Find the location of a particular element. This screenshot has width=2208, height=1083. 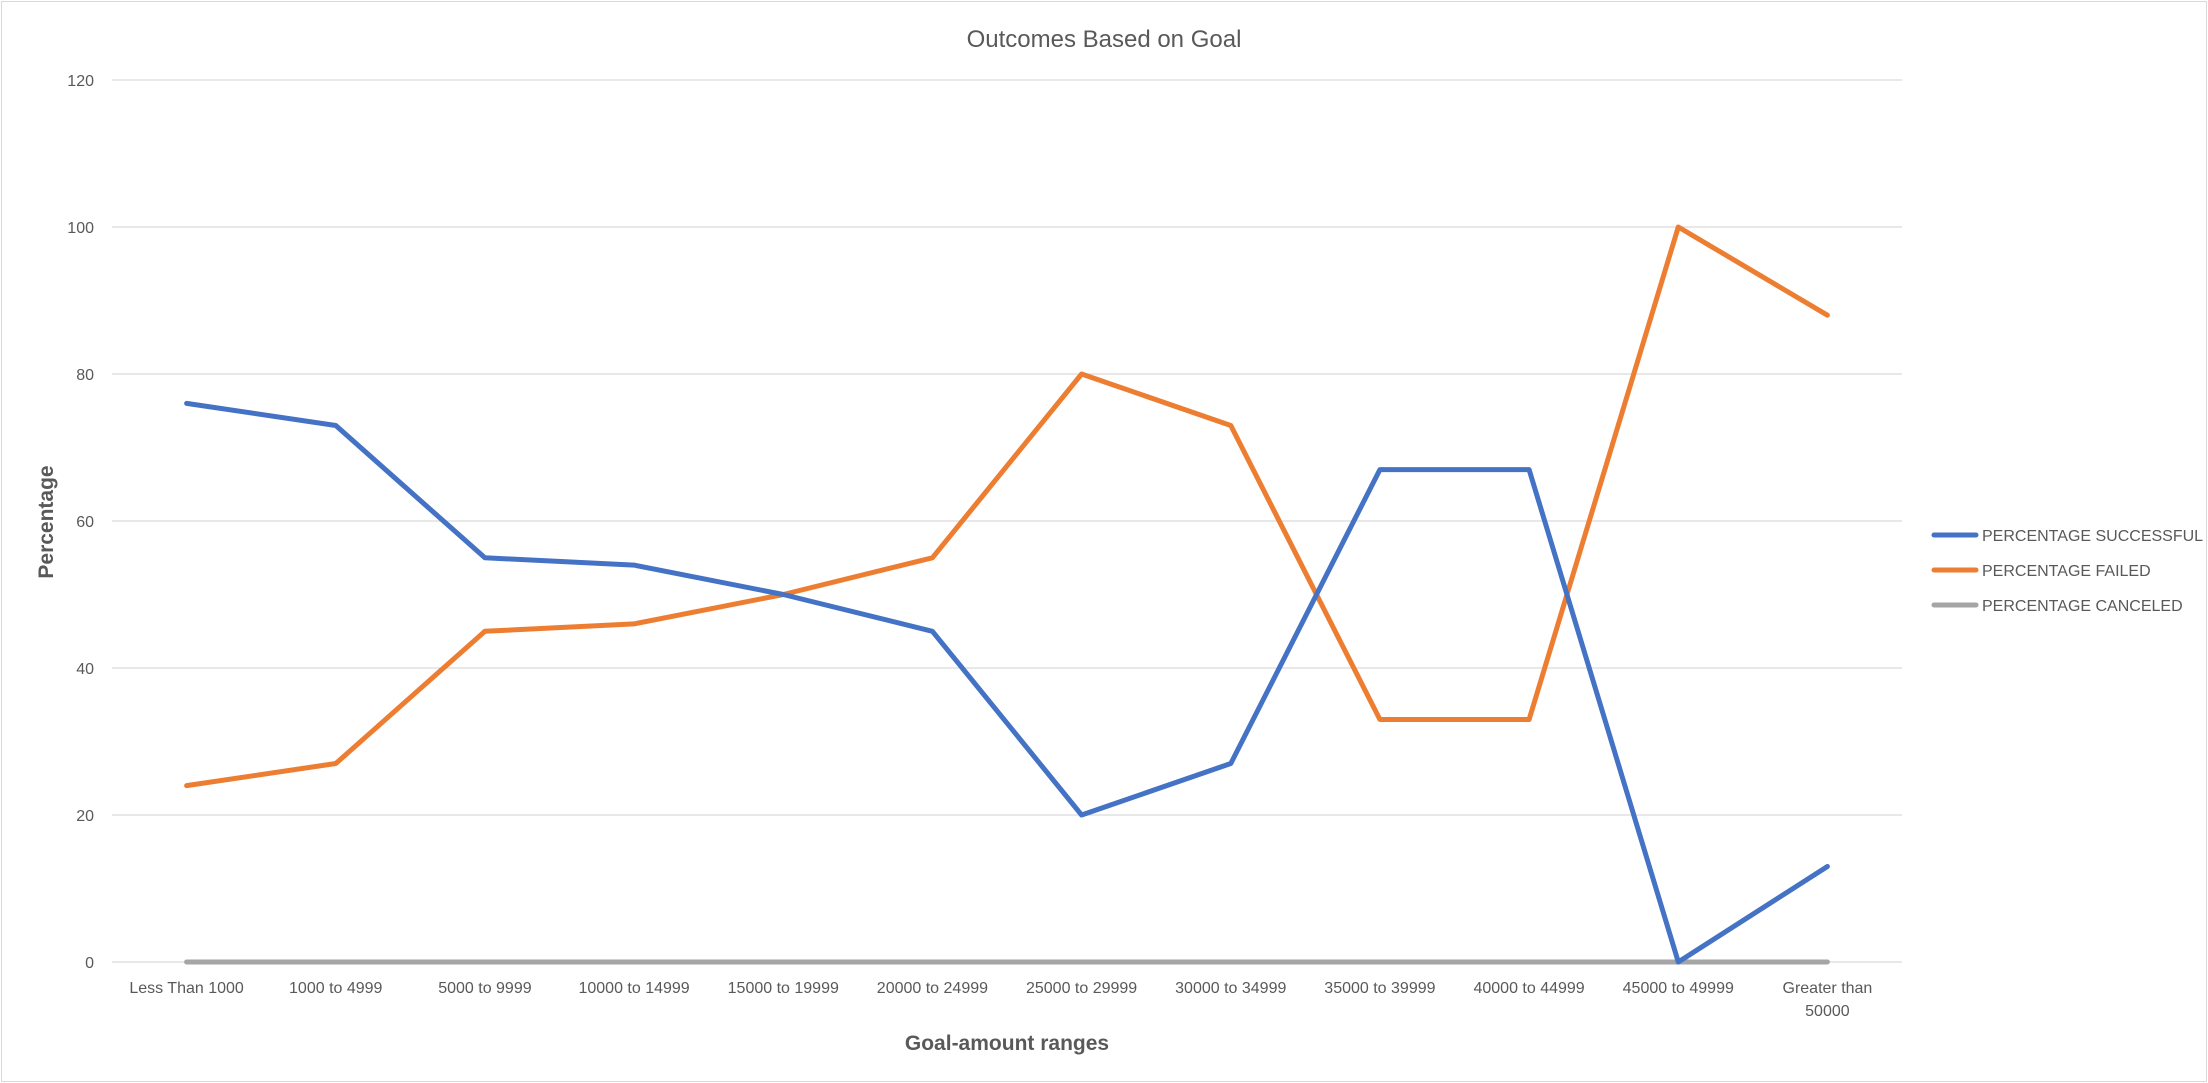

legend-label: PERCENTAGE FAILED is located at coordinates (2066, 571).